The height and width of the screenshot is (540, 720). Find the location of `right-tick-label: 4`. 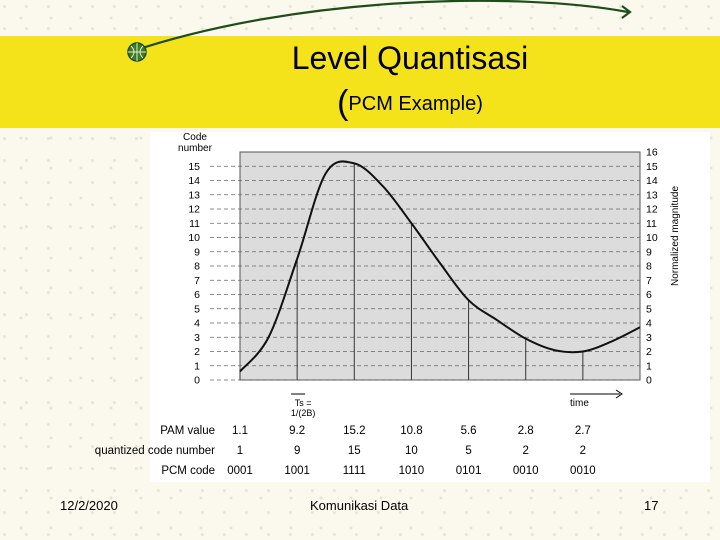

right-tick-label: 4 is located at coordinates (649, 324).